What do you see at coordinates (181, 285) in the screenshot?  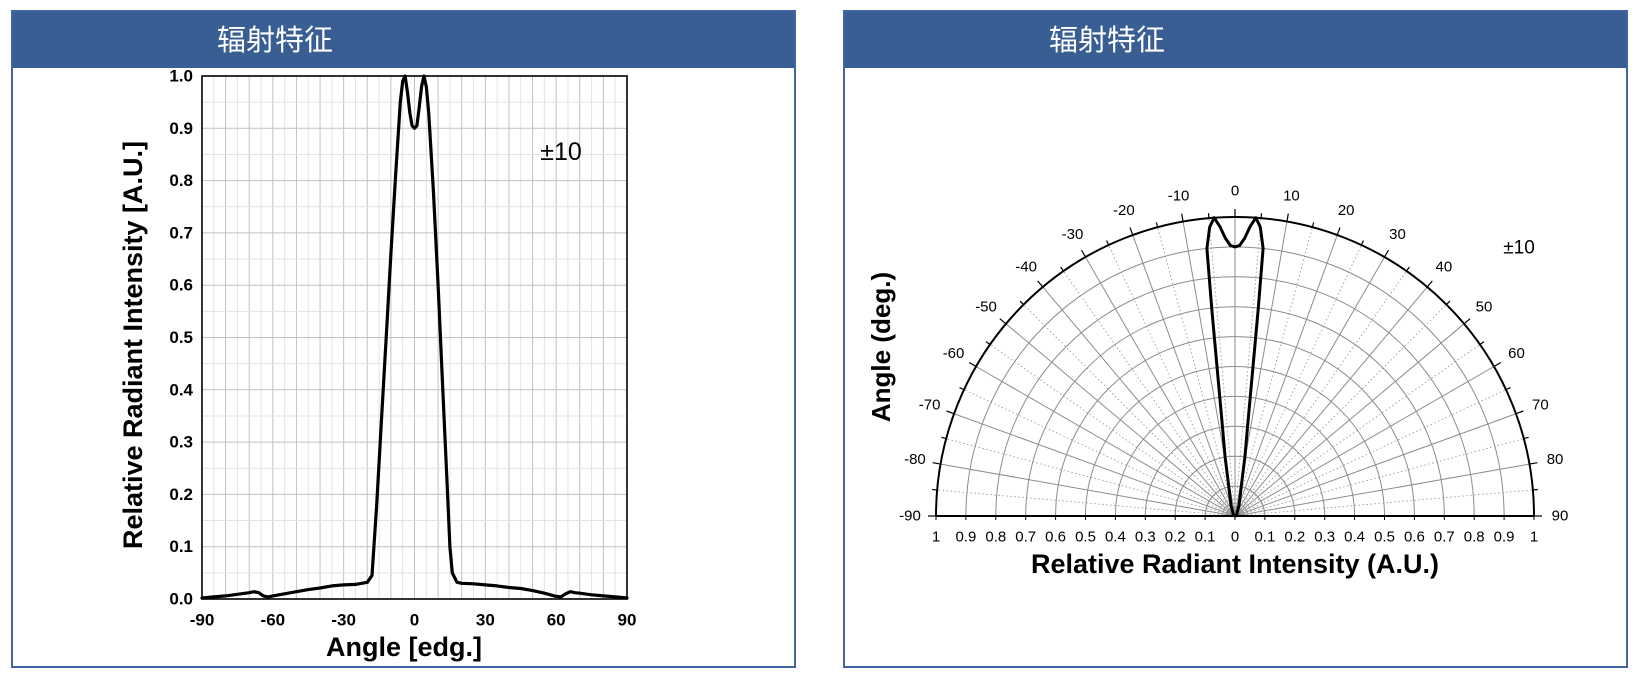 I see `y-tick-label: 0.6` at bounding box center [181, 285].